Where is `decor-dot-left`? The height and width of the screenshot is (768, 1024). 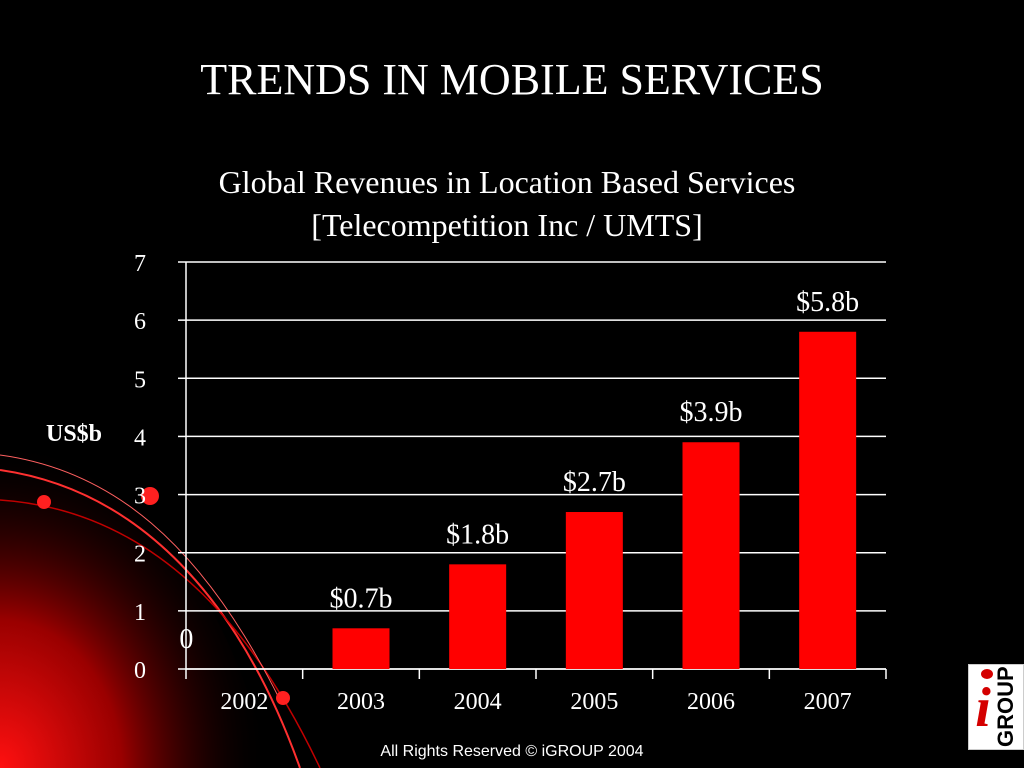 decor-dot-left is located at coordinates (44, 502).